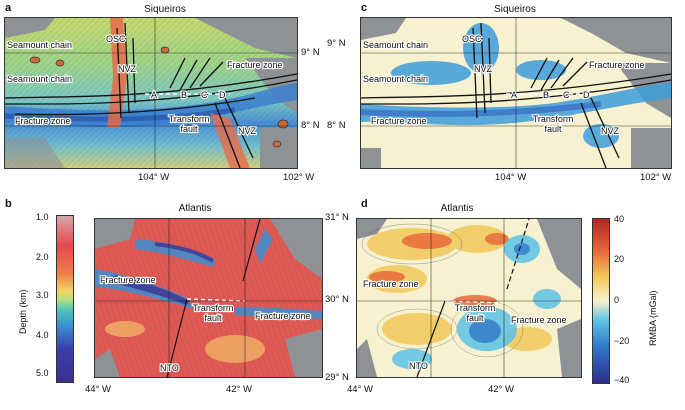 The width and height of the screenshot is (685, 410). Describe the element at coordinates (337, 217) in the screenshot. I see `lat-tick: 31° N` at that location.